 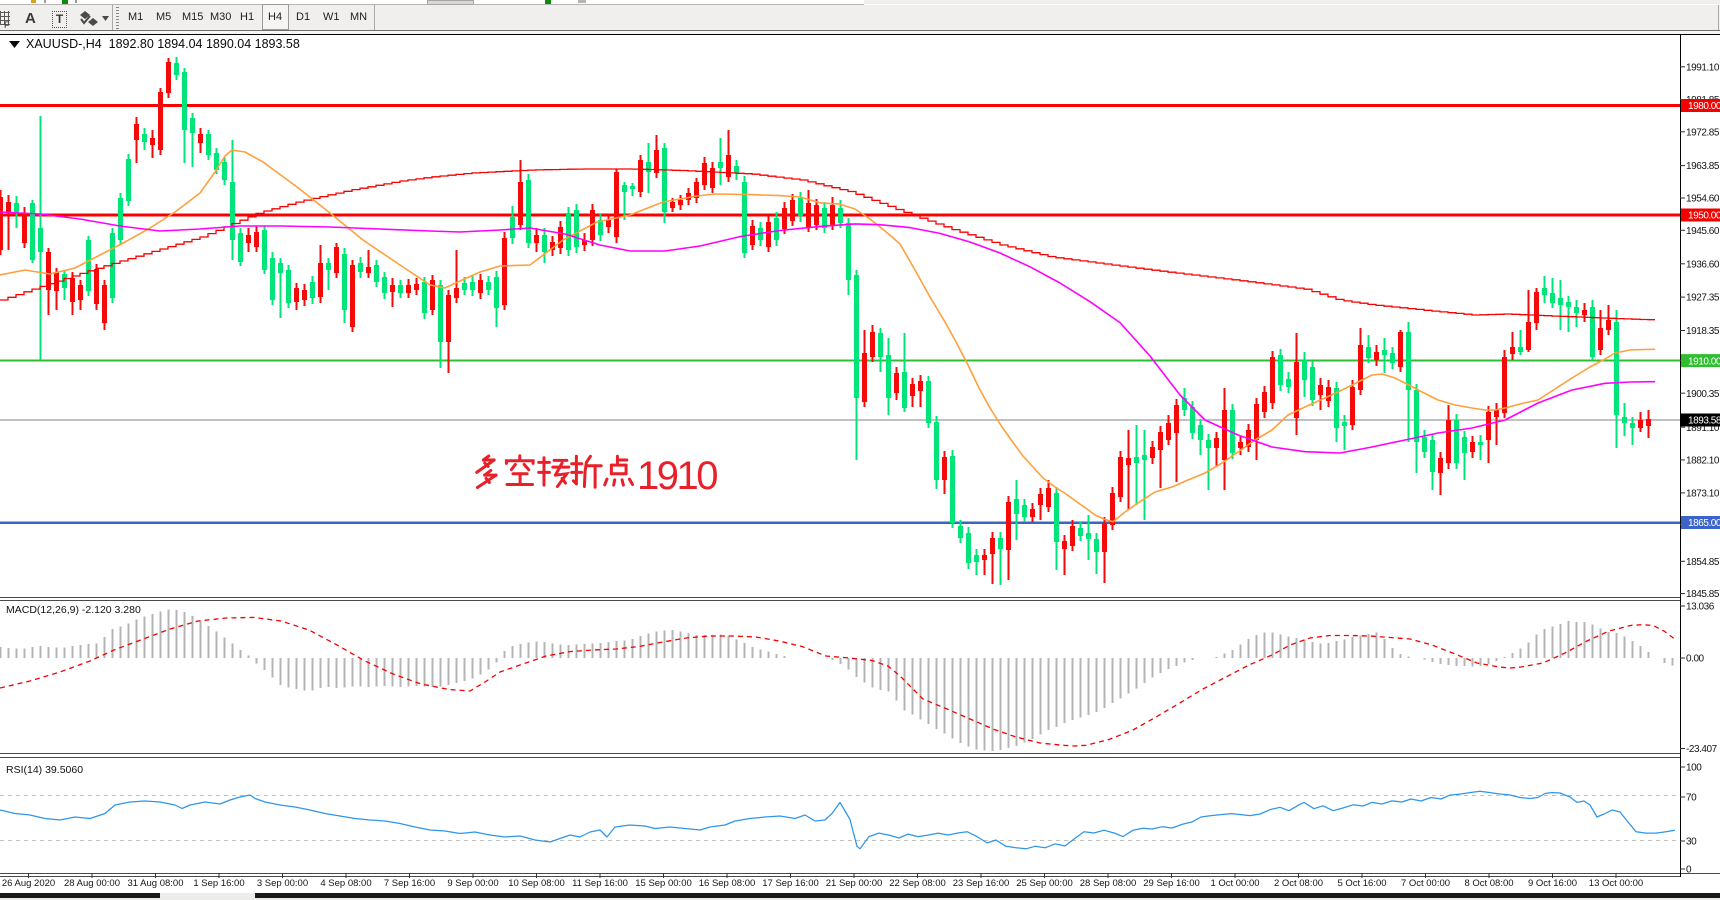 What do you see at coordinates (663, 883) in the screenshot?
I see `svg-text: 15 Sep 00:00` at bounding box center [663, 883].